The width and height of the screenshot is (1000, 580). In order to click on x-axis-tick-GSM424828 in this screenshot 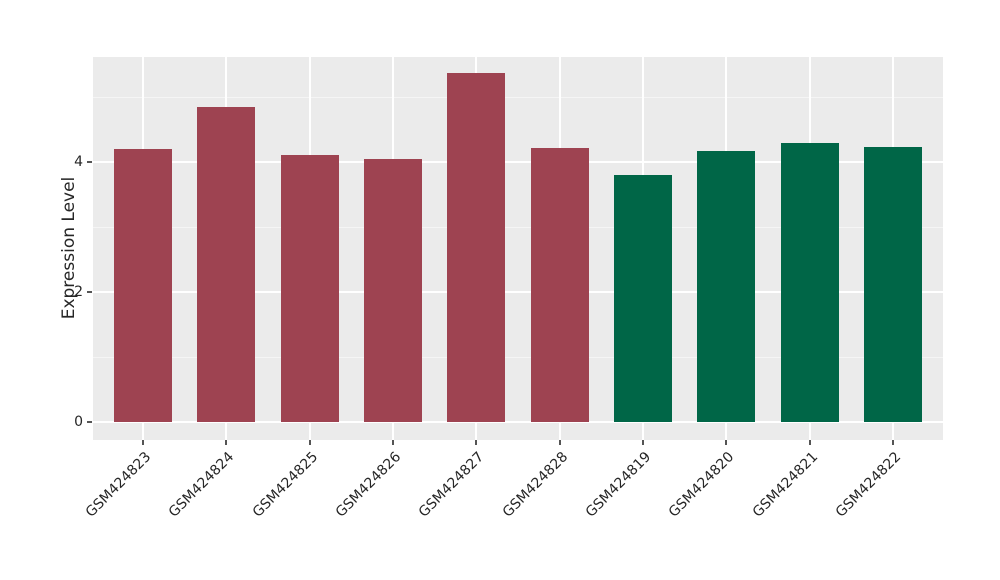, I will do `click(559, 442)`.